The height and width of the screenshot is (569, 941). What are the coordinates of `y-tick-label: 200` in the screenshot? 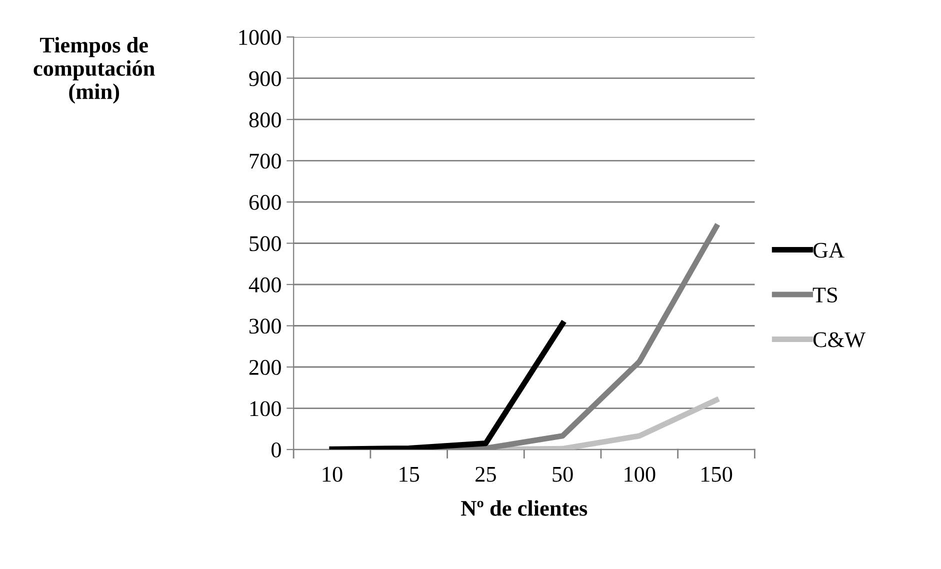 It's located at (265, 367).